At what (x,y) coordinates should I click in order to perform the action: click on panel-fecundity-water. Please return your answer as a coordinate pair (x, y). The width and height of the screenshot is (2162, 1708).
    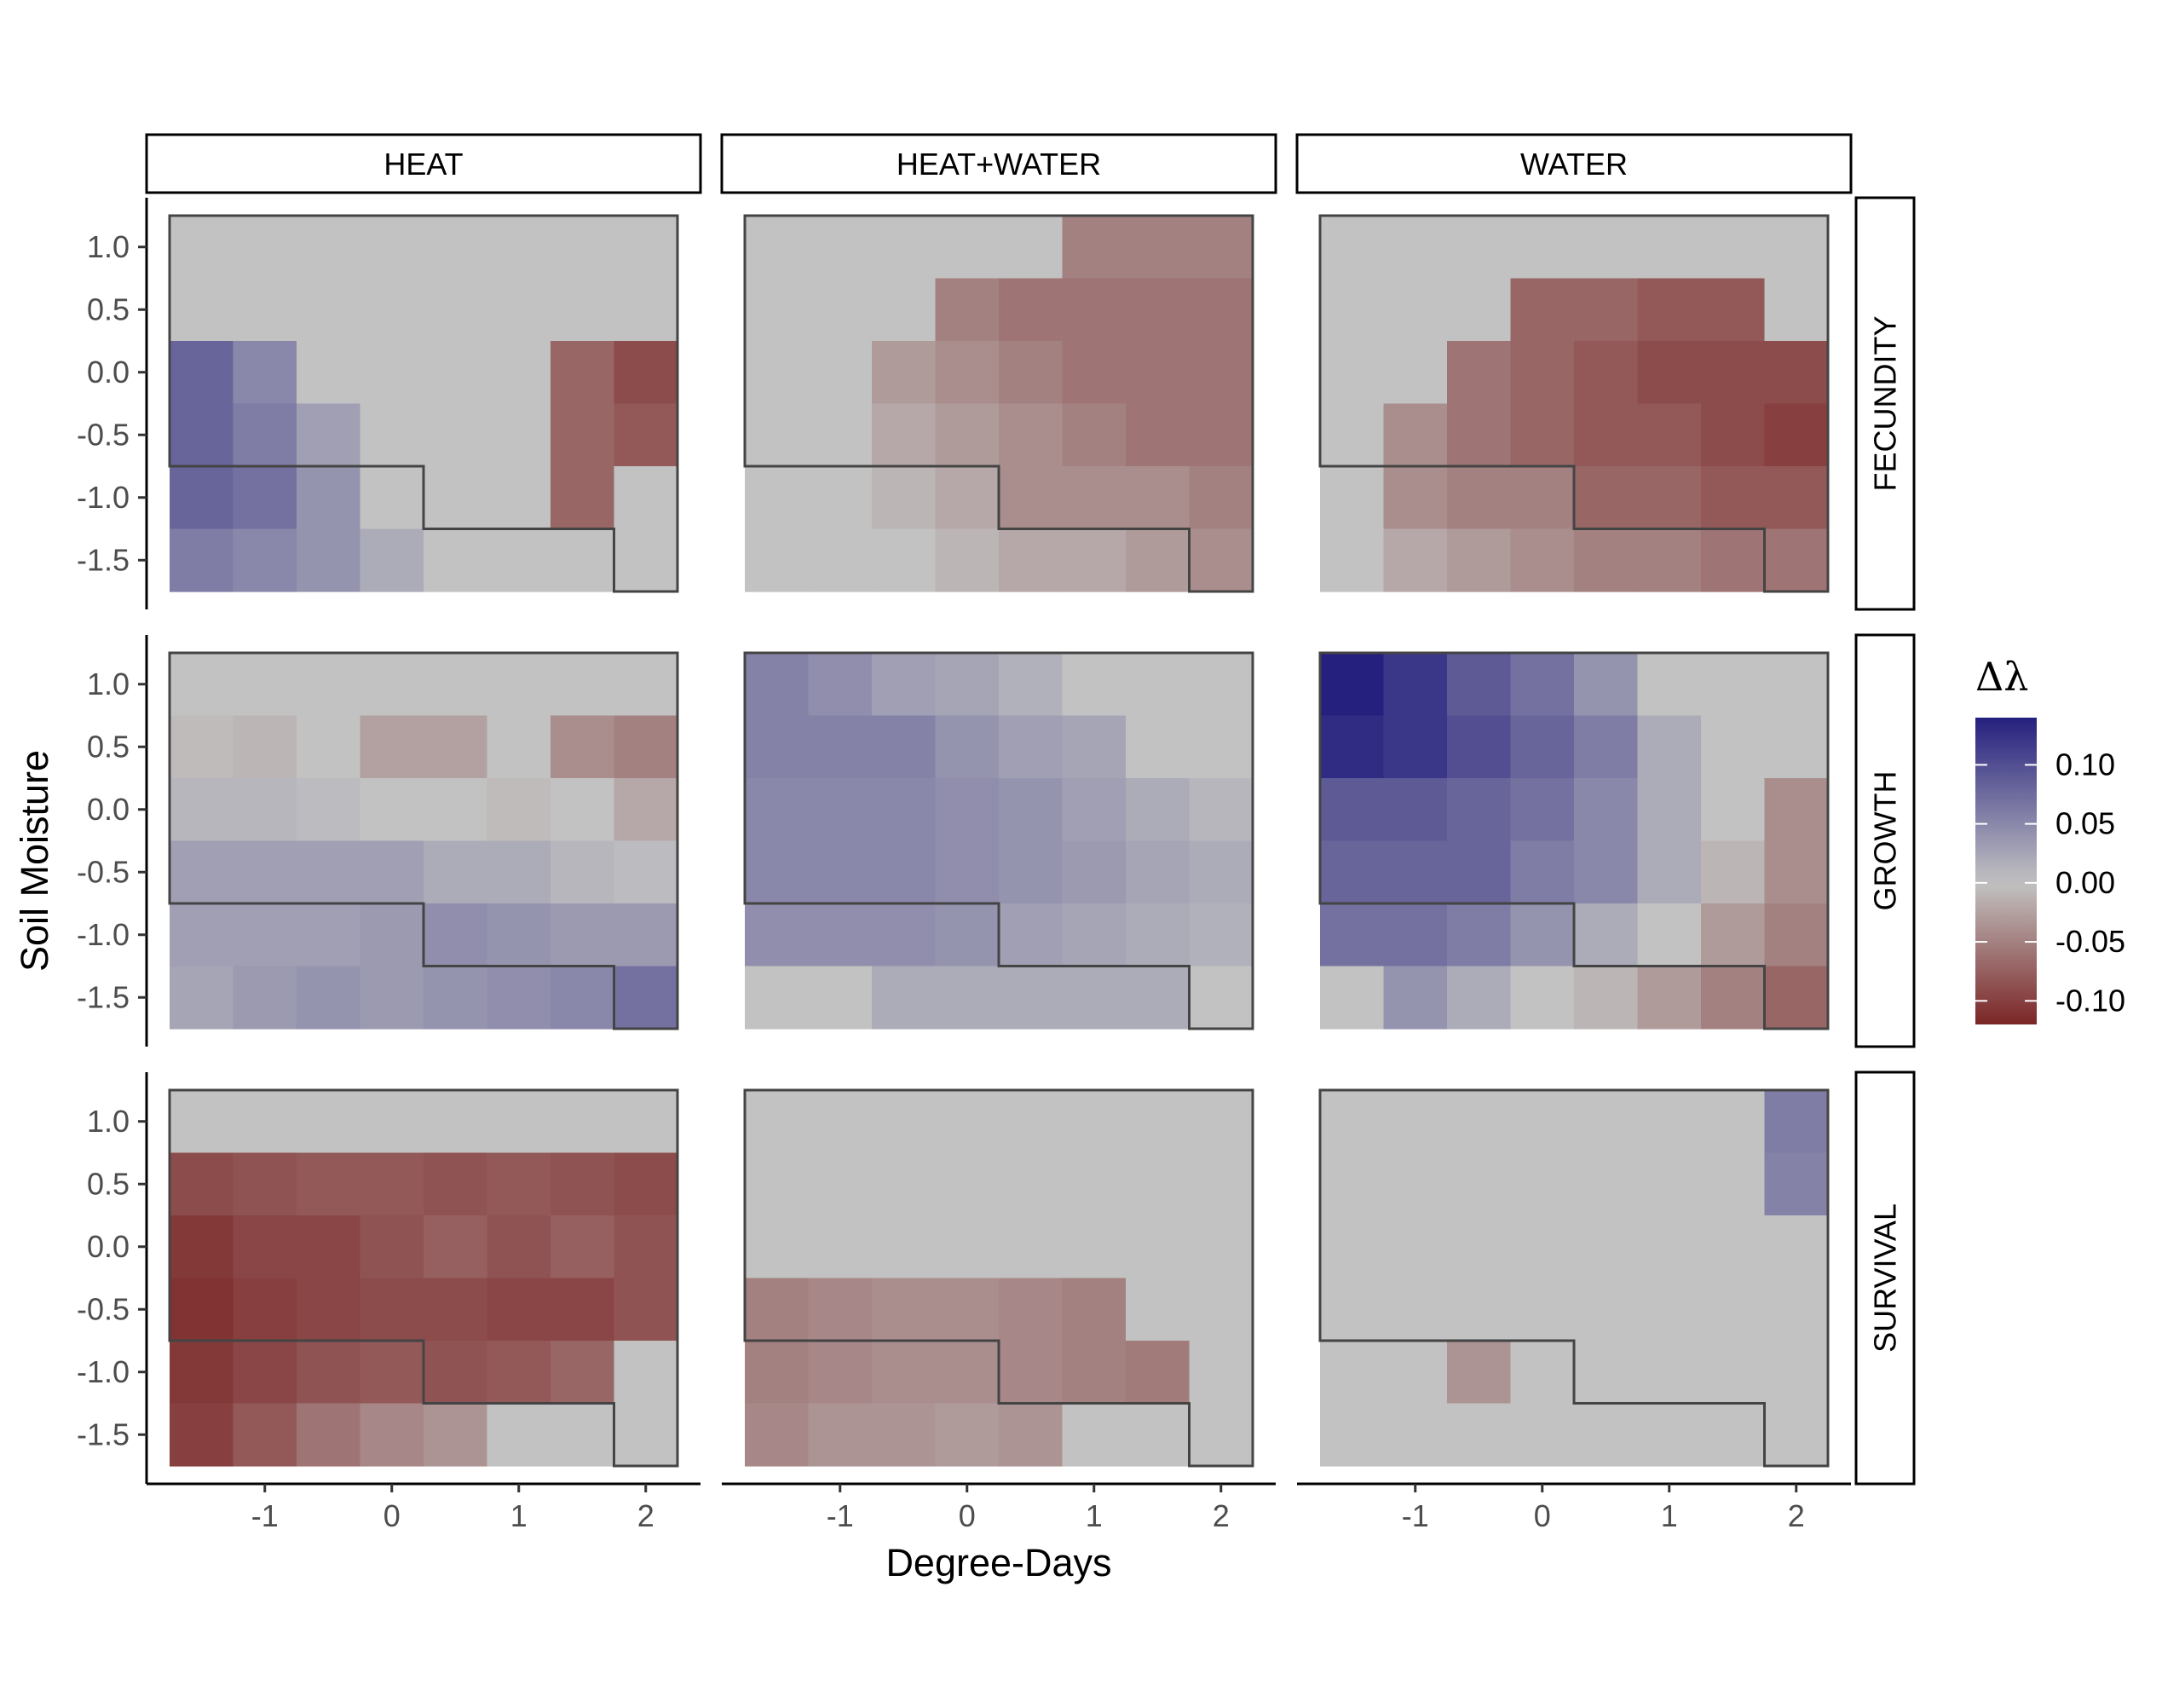
    Looking at the image, I should click on (1574, 403).